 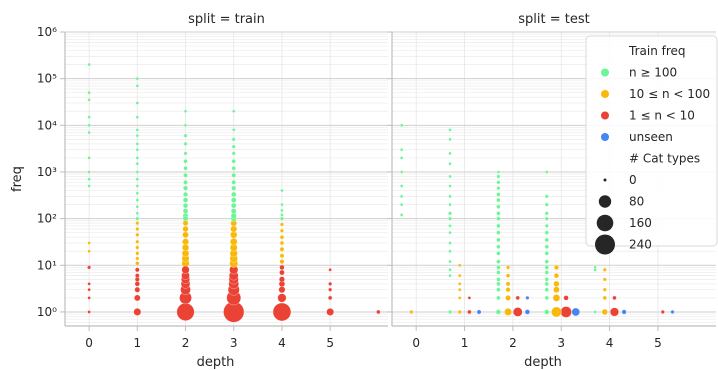 I want to click on y-tick-label: 10⁵, so click(x=47, y=79).